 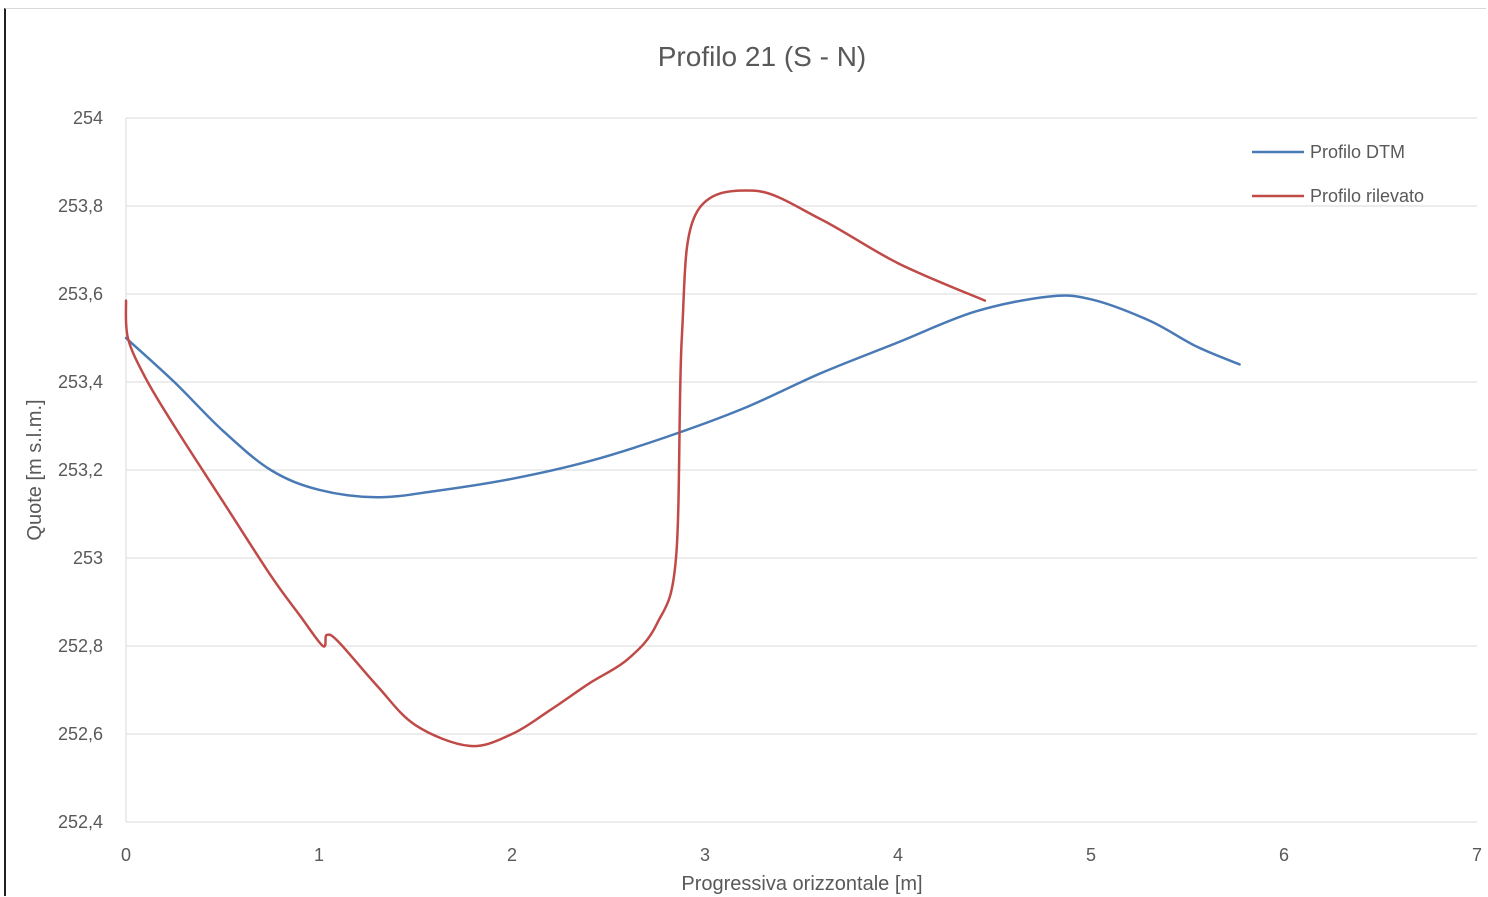 I want to click on x-tick-label: 5, so click(x=1091, y=855).